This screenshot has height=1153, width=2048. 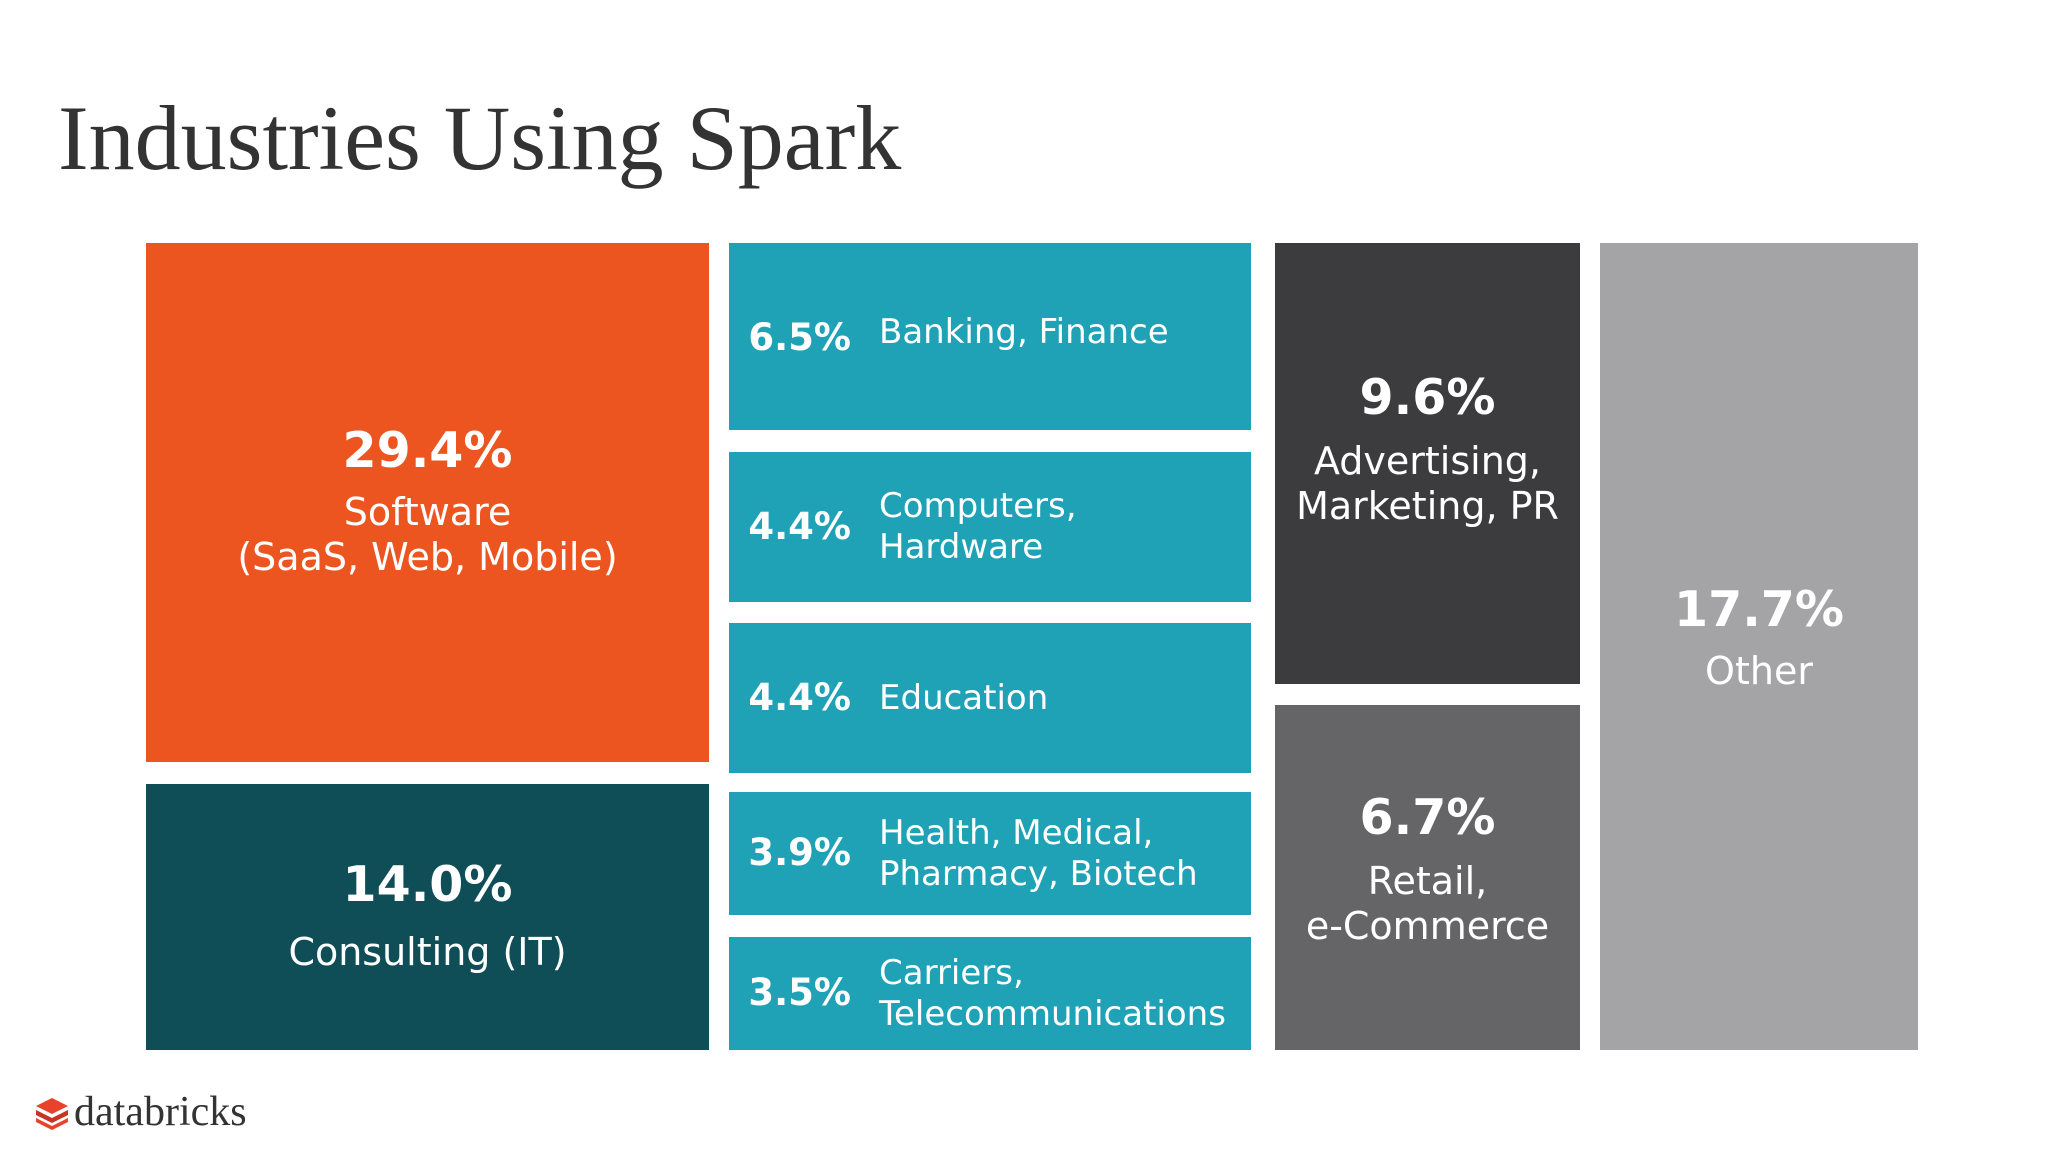 What do you see at coordinates (427, 511) in the screenshot?
I see `tile-label: Software` at bounding box center [427, 511].